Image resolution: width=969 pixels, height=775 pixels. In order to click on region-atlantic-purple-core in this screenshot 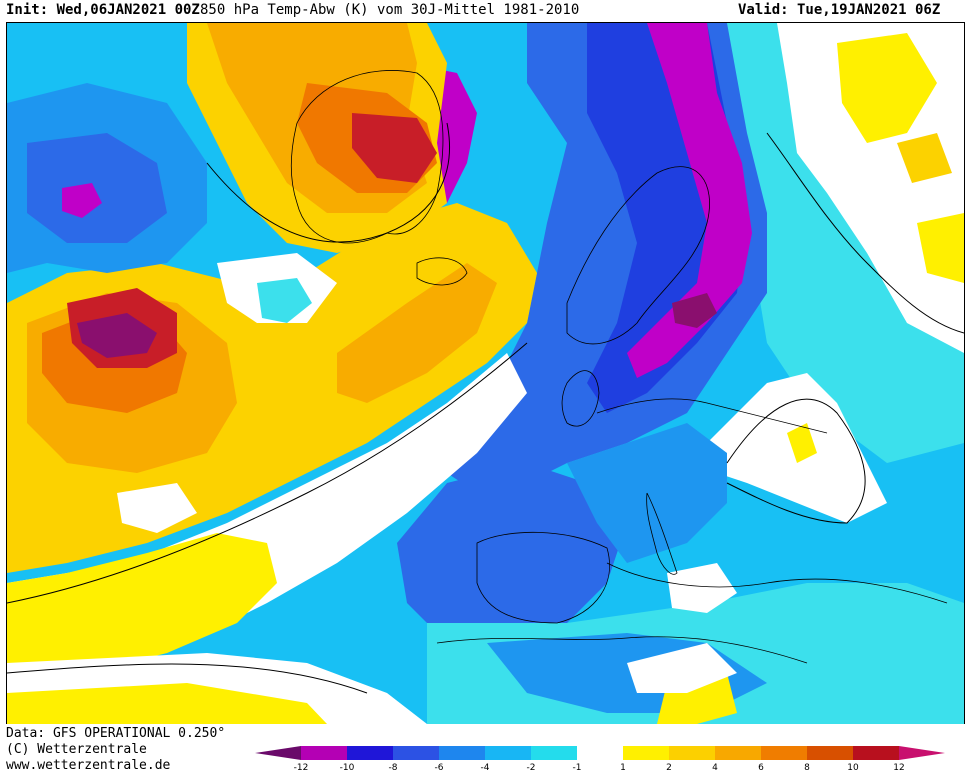, I will do `click(117, 335)`.